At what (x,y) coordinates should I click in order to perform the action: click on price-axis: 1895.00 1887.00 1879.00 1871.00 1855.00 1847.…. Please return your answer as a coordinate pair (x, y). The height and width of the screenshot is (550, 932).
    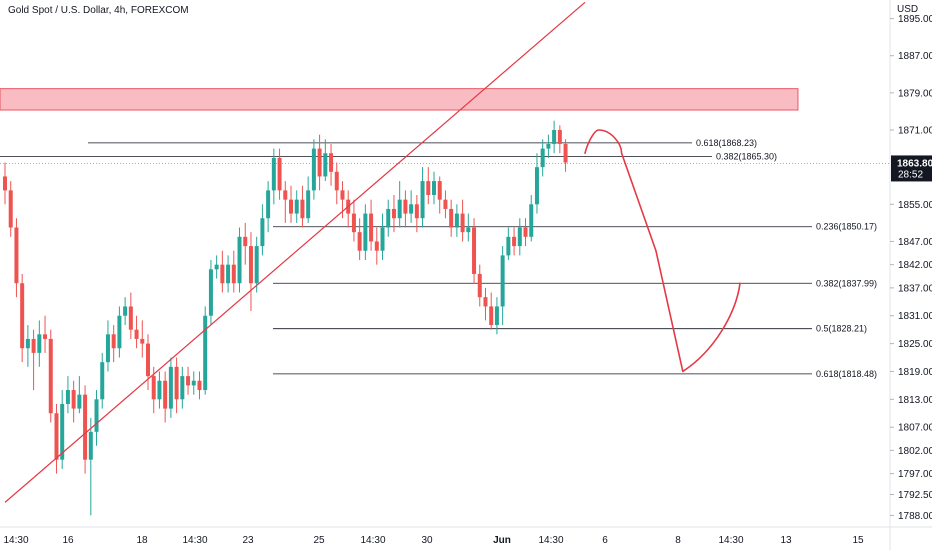
    Looking at the image, I should click on (911, 268).